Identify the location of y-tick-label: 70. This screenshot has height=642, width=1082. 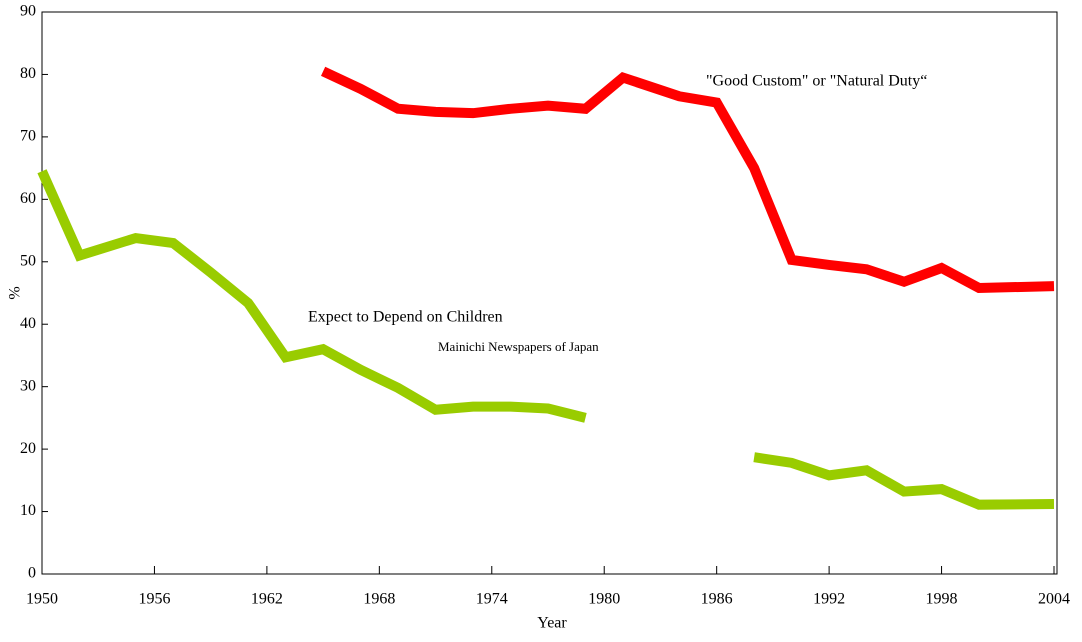
(28, 136).